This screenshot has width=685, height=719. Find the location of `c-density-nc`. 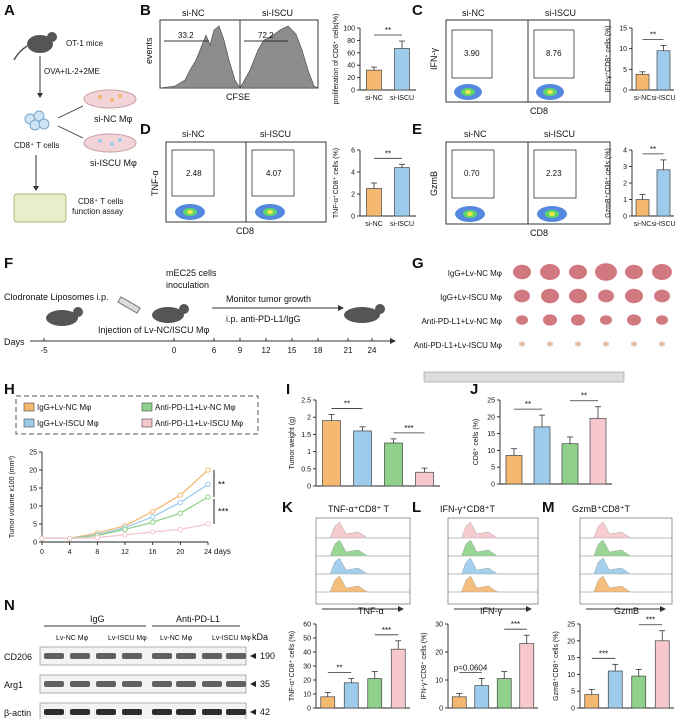

c-density-nc is located at coordinates (468, 92).